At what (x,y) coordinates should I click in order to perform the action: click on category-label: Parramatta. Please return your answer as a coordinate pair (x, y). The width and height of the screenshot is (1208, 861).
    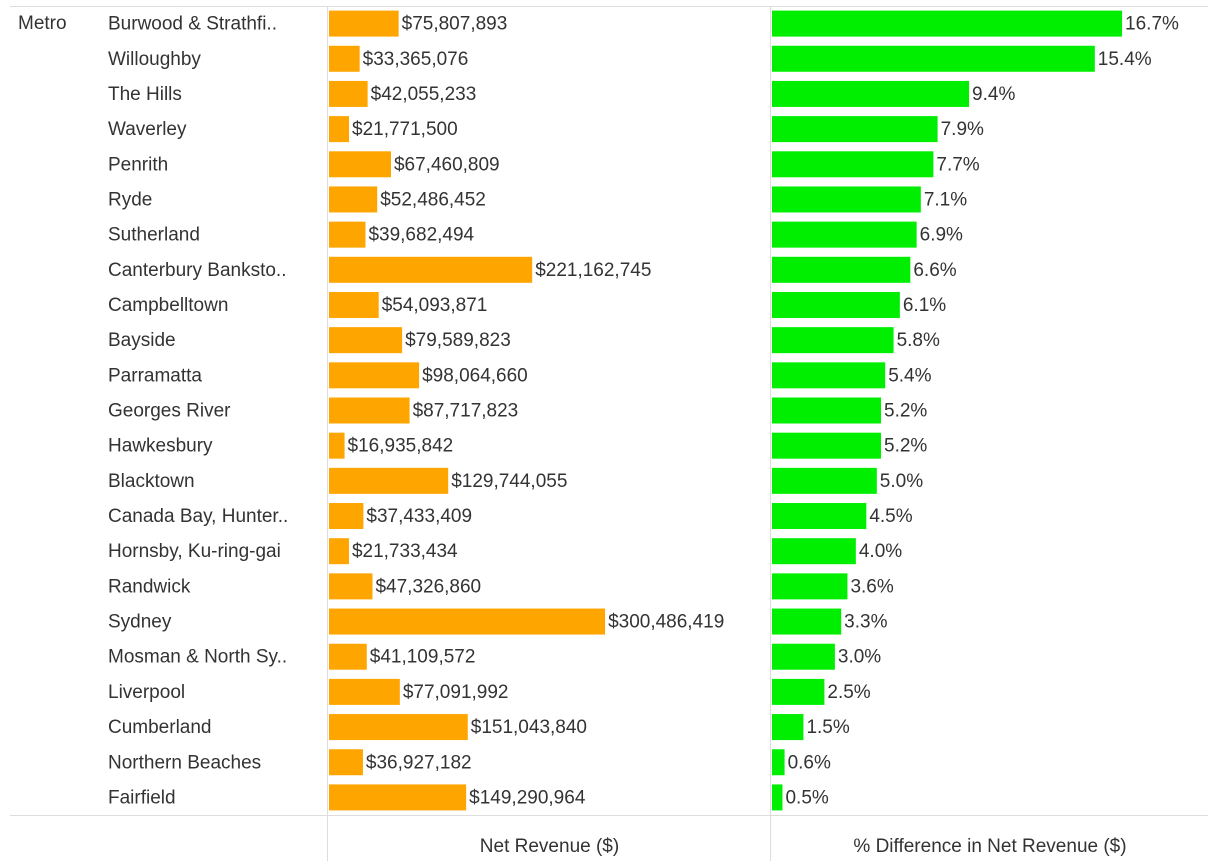
    Looking at the image, I should click on (155, 375).